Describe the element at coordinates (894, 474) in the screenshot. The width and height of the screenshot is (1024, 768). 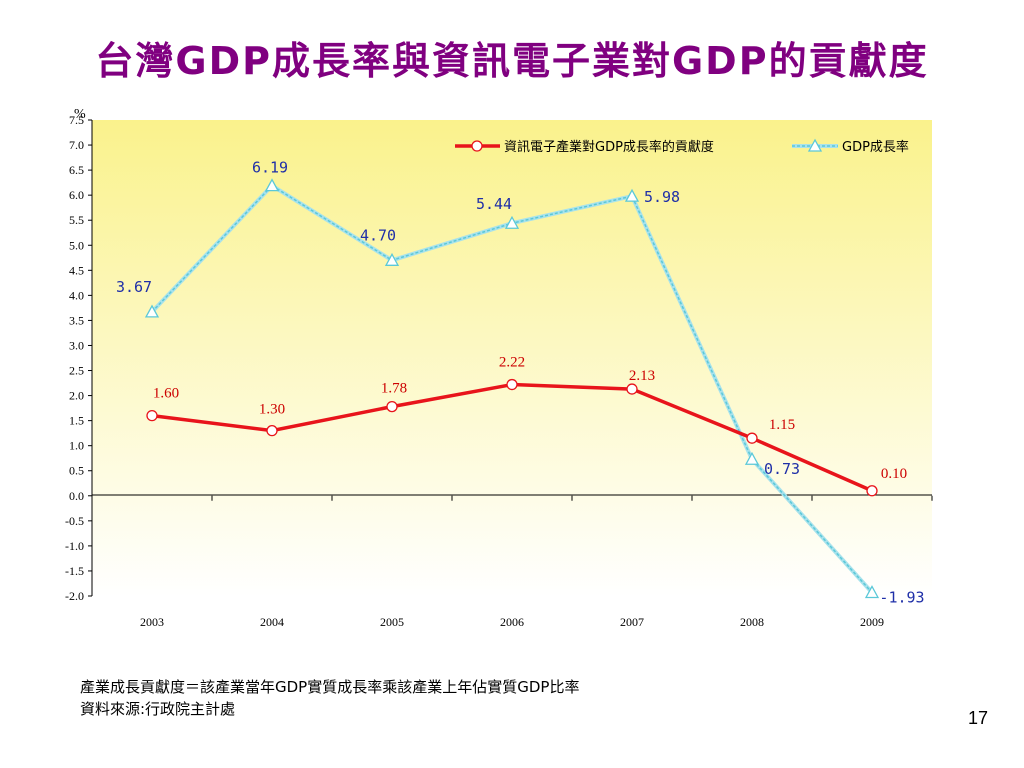
I see `contribution-data-label: 0.10` at that location.